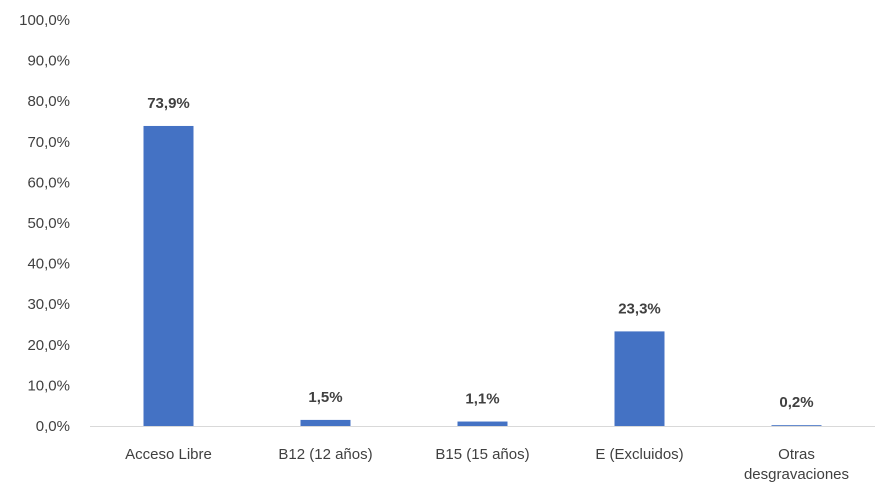  I want to click on y-tick-label: 50,0%, so click(48, 223).